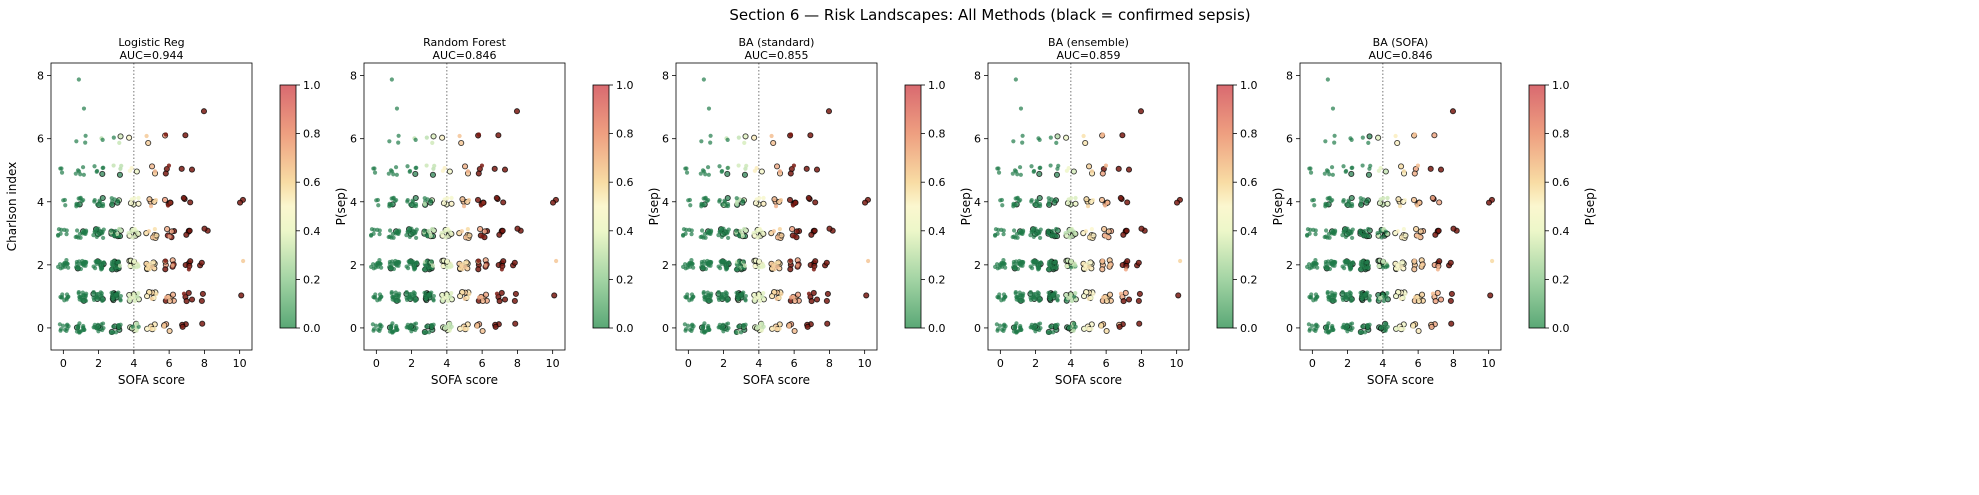 The height and width of the screenshot is (495, 1979). I want to click on panel-title: Random Forest, so click(464, 42).